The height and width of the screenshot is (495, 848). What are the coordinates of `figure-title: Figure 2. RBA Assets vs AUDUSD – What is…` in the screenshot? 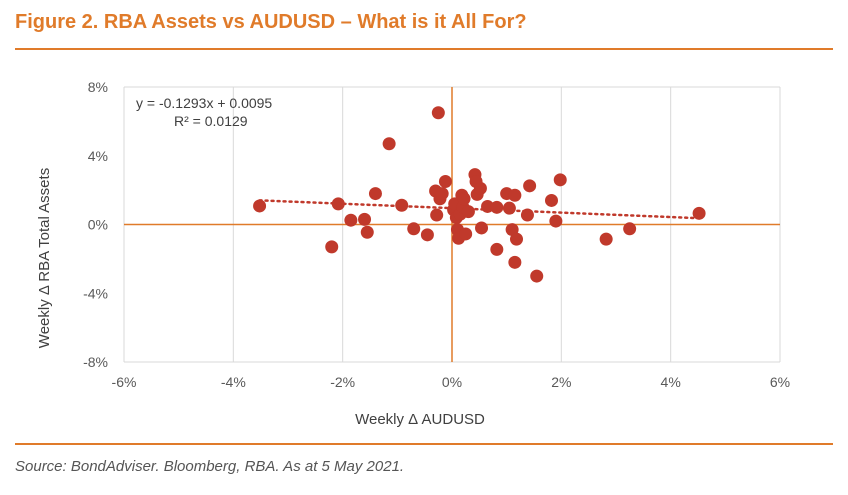 It's located at (271, 22).